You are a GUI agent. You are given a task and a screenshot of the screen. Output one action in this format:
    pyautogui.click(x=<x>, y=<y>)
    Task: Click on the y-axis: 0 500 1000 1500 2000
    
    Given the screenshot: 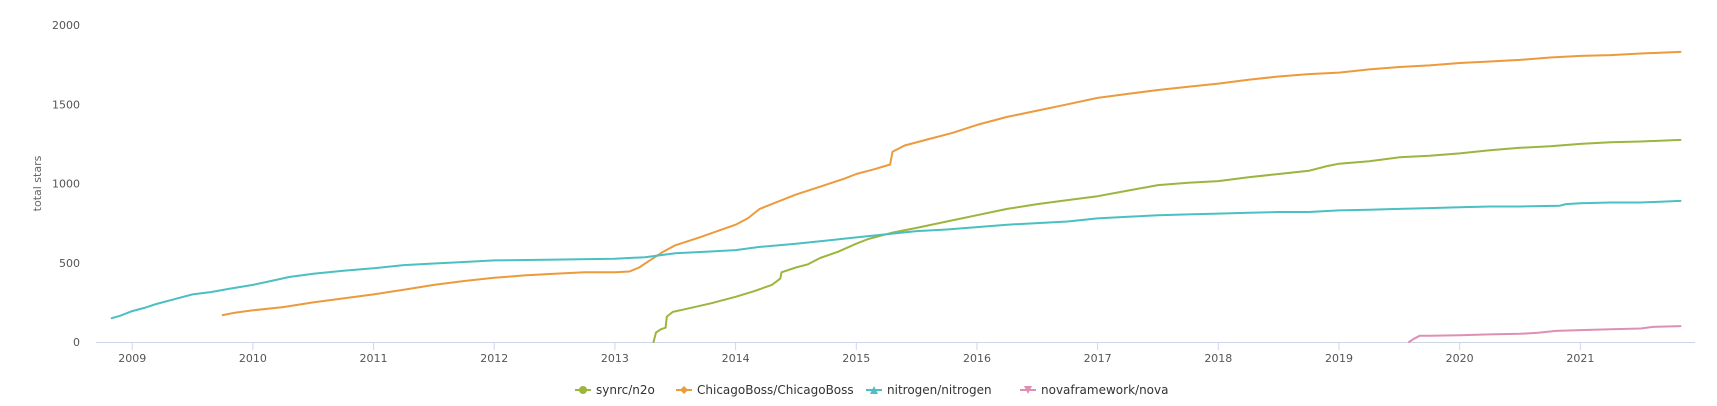 What is the action you would take?
    pyautogui.click(x=66, y=184)
    